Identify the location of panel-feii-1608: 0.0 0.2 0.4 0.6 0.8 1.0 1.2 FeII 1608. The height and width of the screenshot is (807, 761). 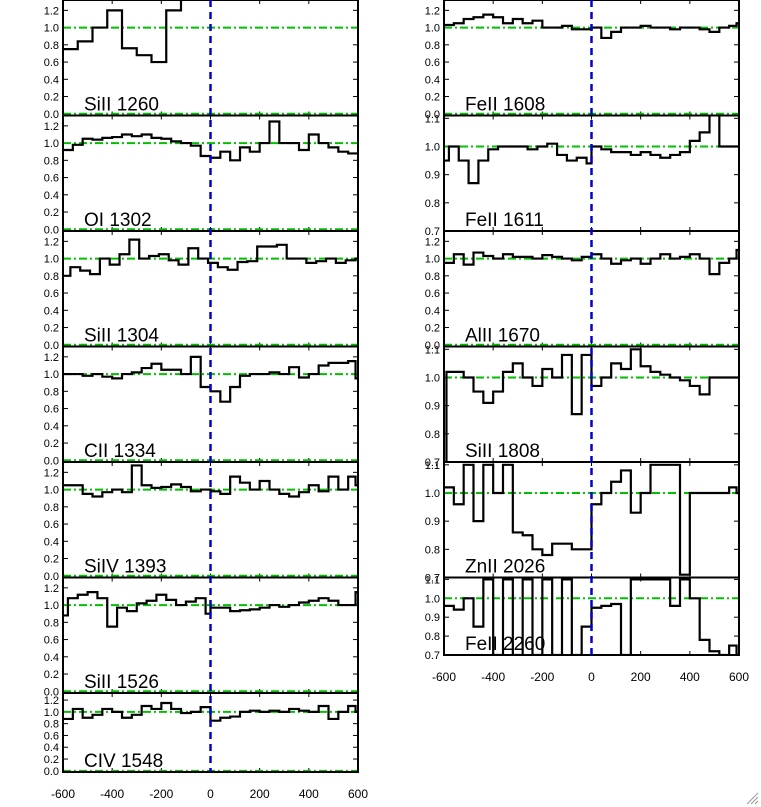
(582, 60).